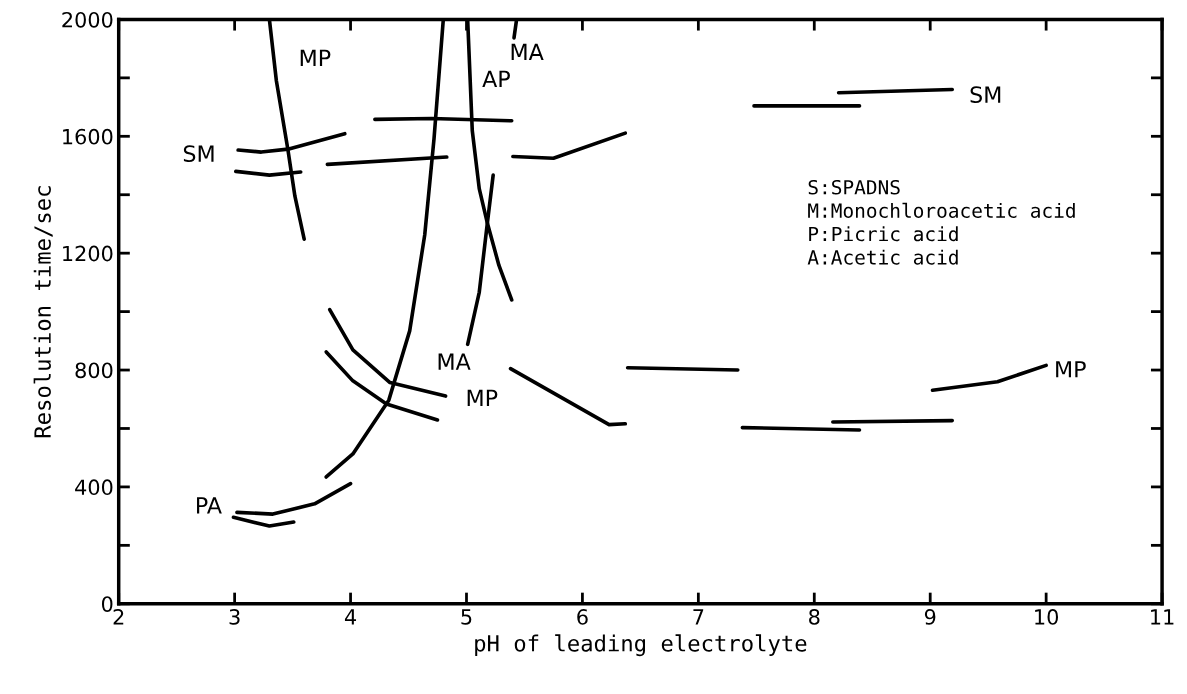 The width and height of the screenshot is (1187, 694). I want to click on annotation: AP, so click(496, 78).